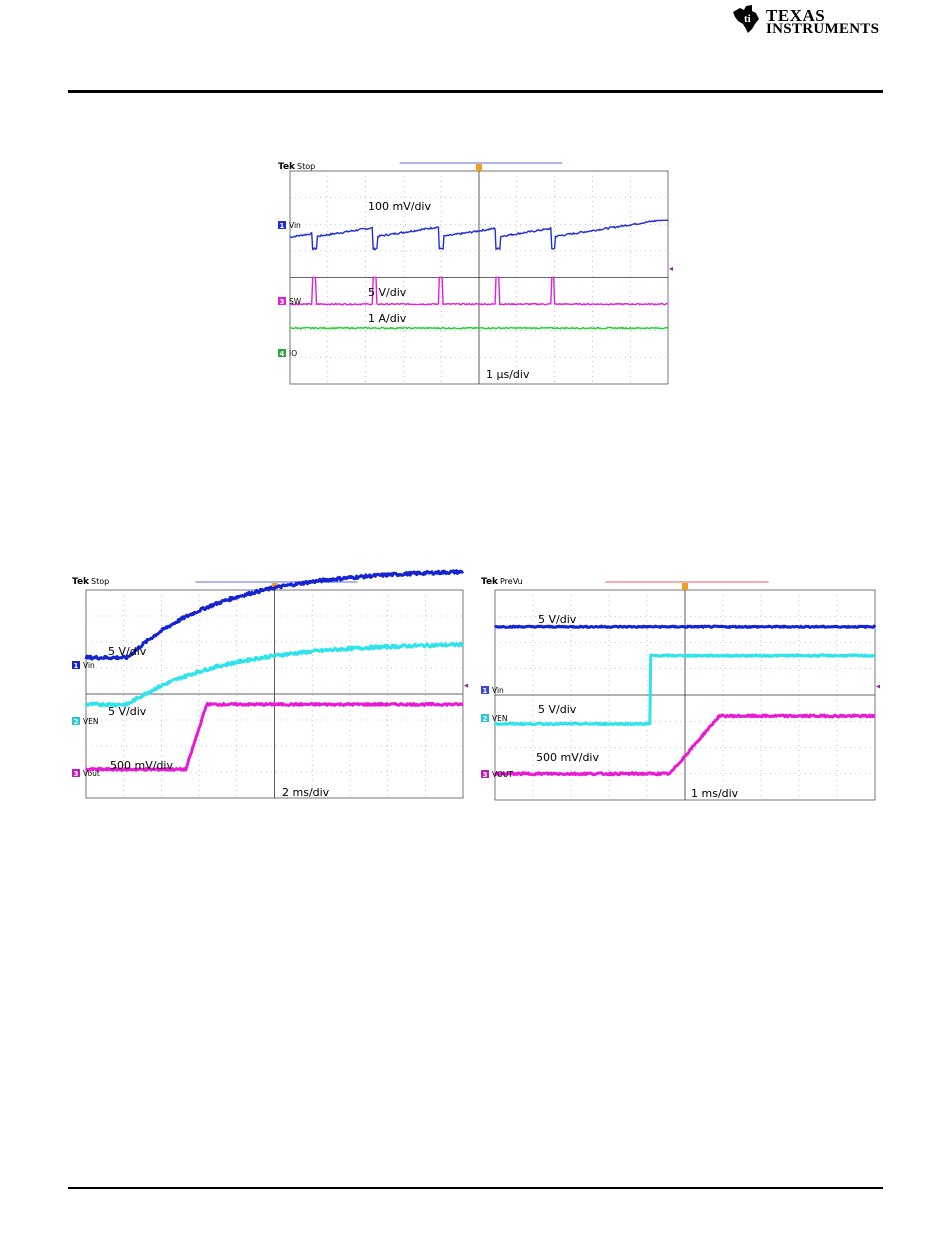 This screenshot has width=950, height=1241. Describe the element at coordinates (475, 1188) in the screenshot. I see `footer-rule` at that location.